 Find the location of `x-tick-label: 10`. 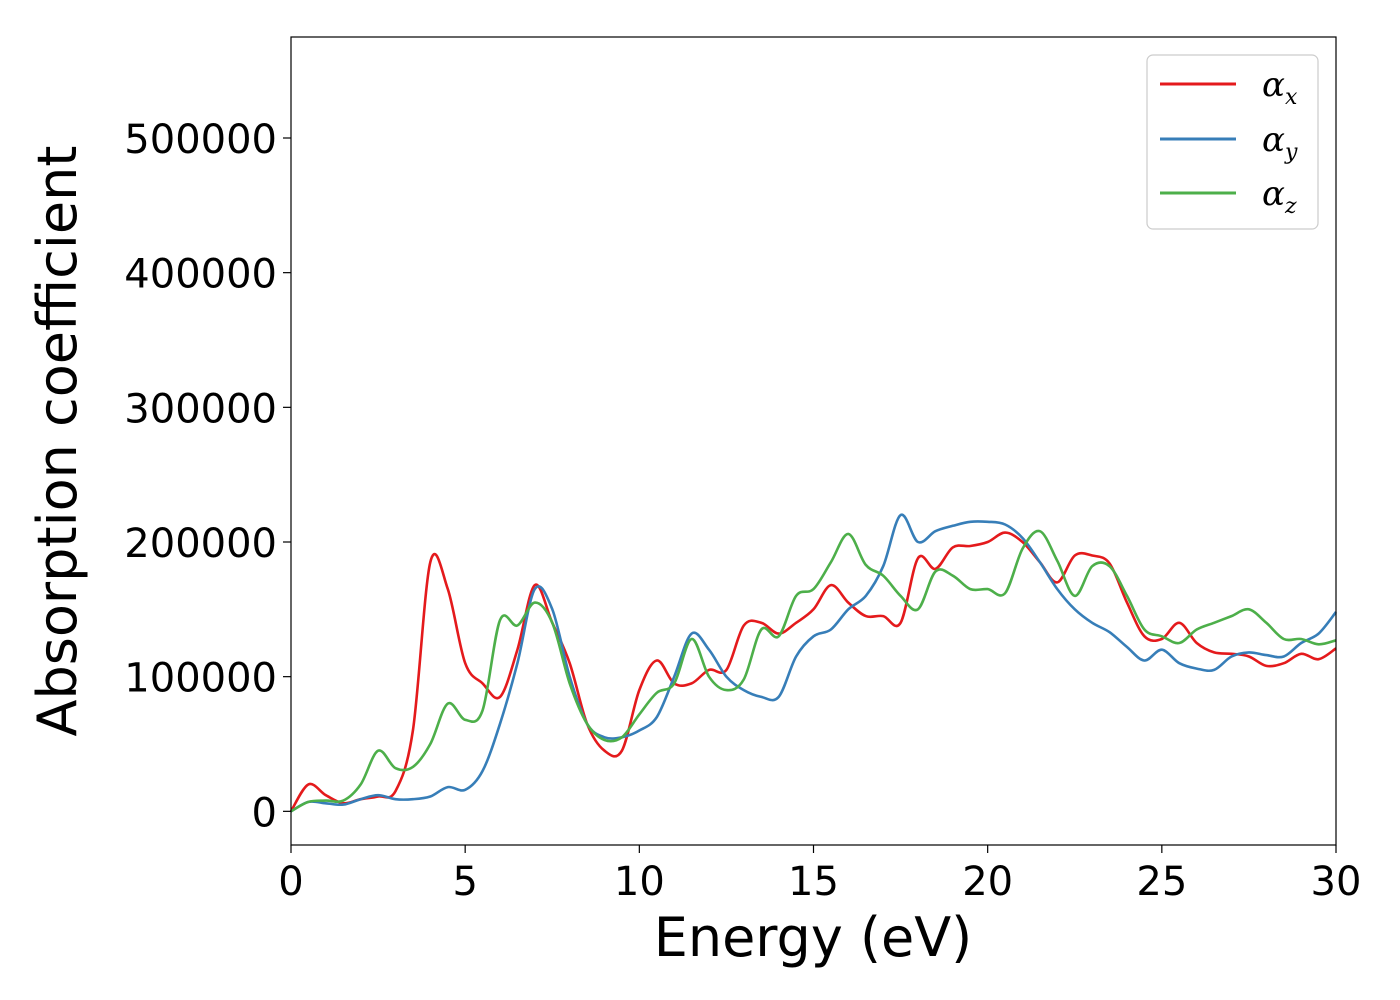

x-tick-label: 10 is located at coordinates (639, 882).